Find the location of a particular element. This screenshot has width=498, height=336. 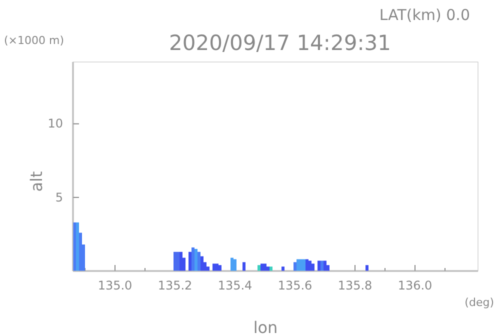

y-axis-title: alt is located at coordinates (36, 181).